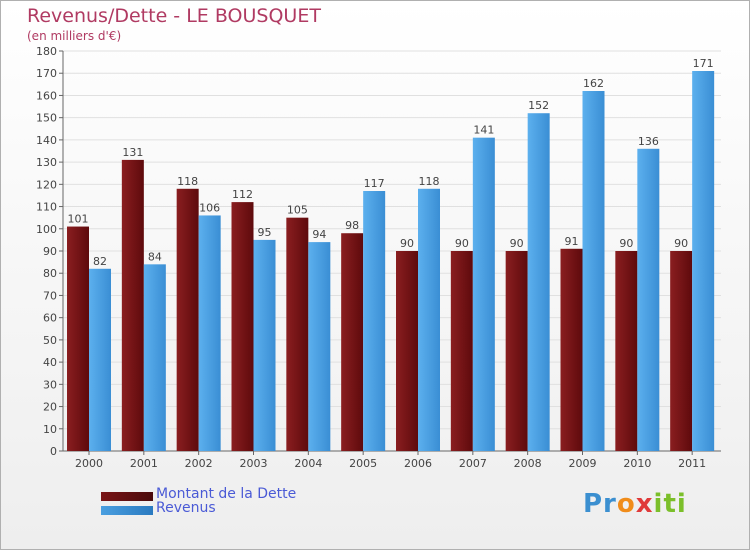 The height and width of the screenshot is (551, 750). Describe the element at coordinates (100, 261) in the screenshot. I see `bar-revenus-label: 82` at that location.